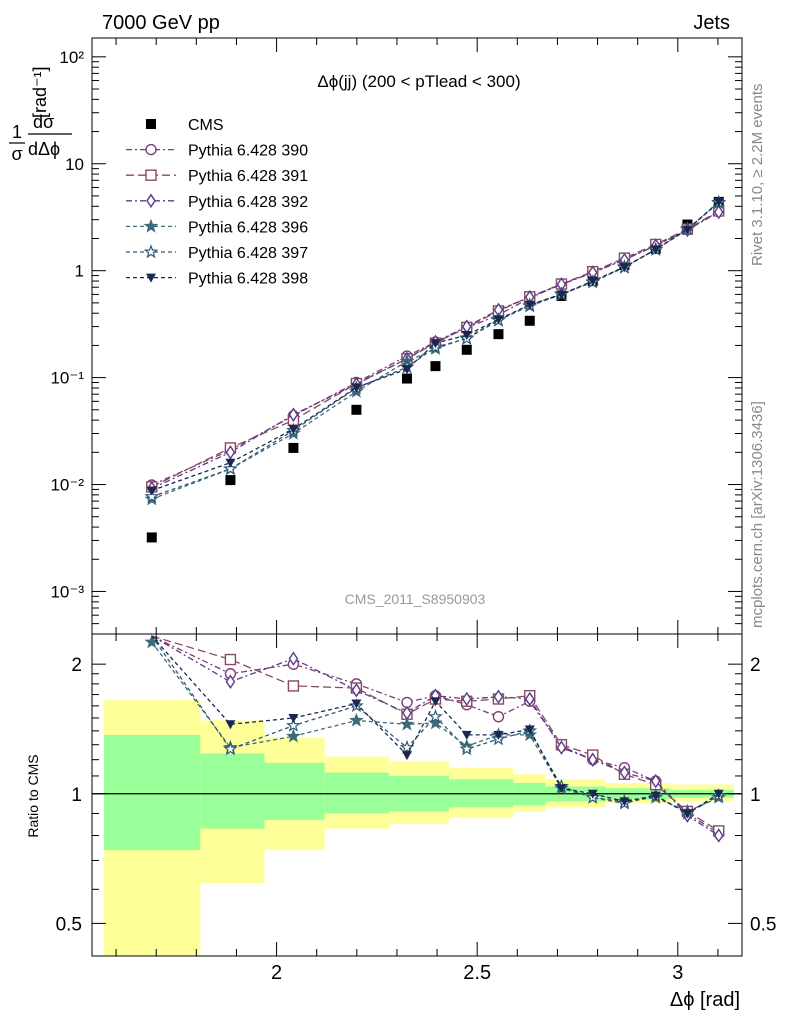 The image size is (786, 1024). Describe the element at coordinates (248, 253) in the screenshot. I see `legend-label: Pythia 6.428 397` at that location.